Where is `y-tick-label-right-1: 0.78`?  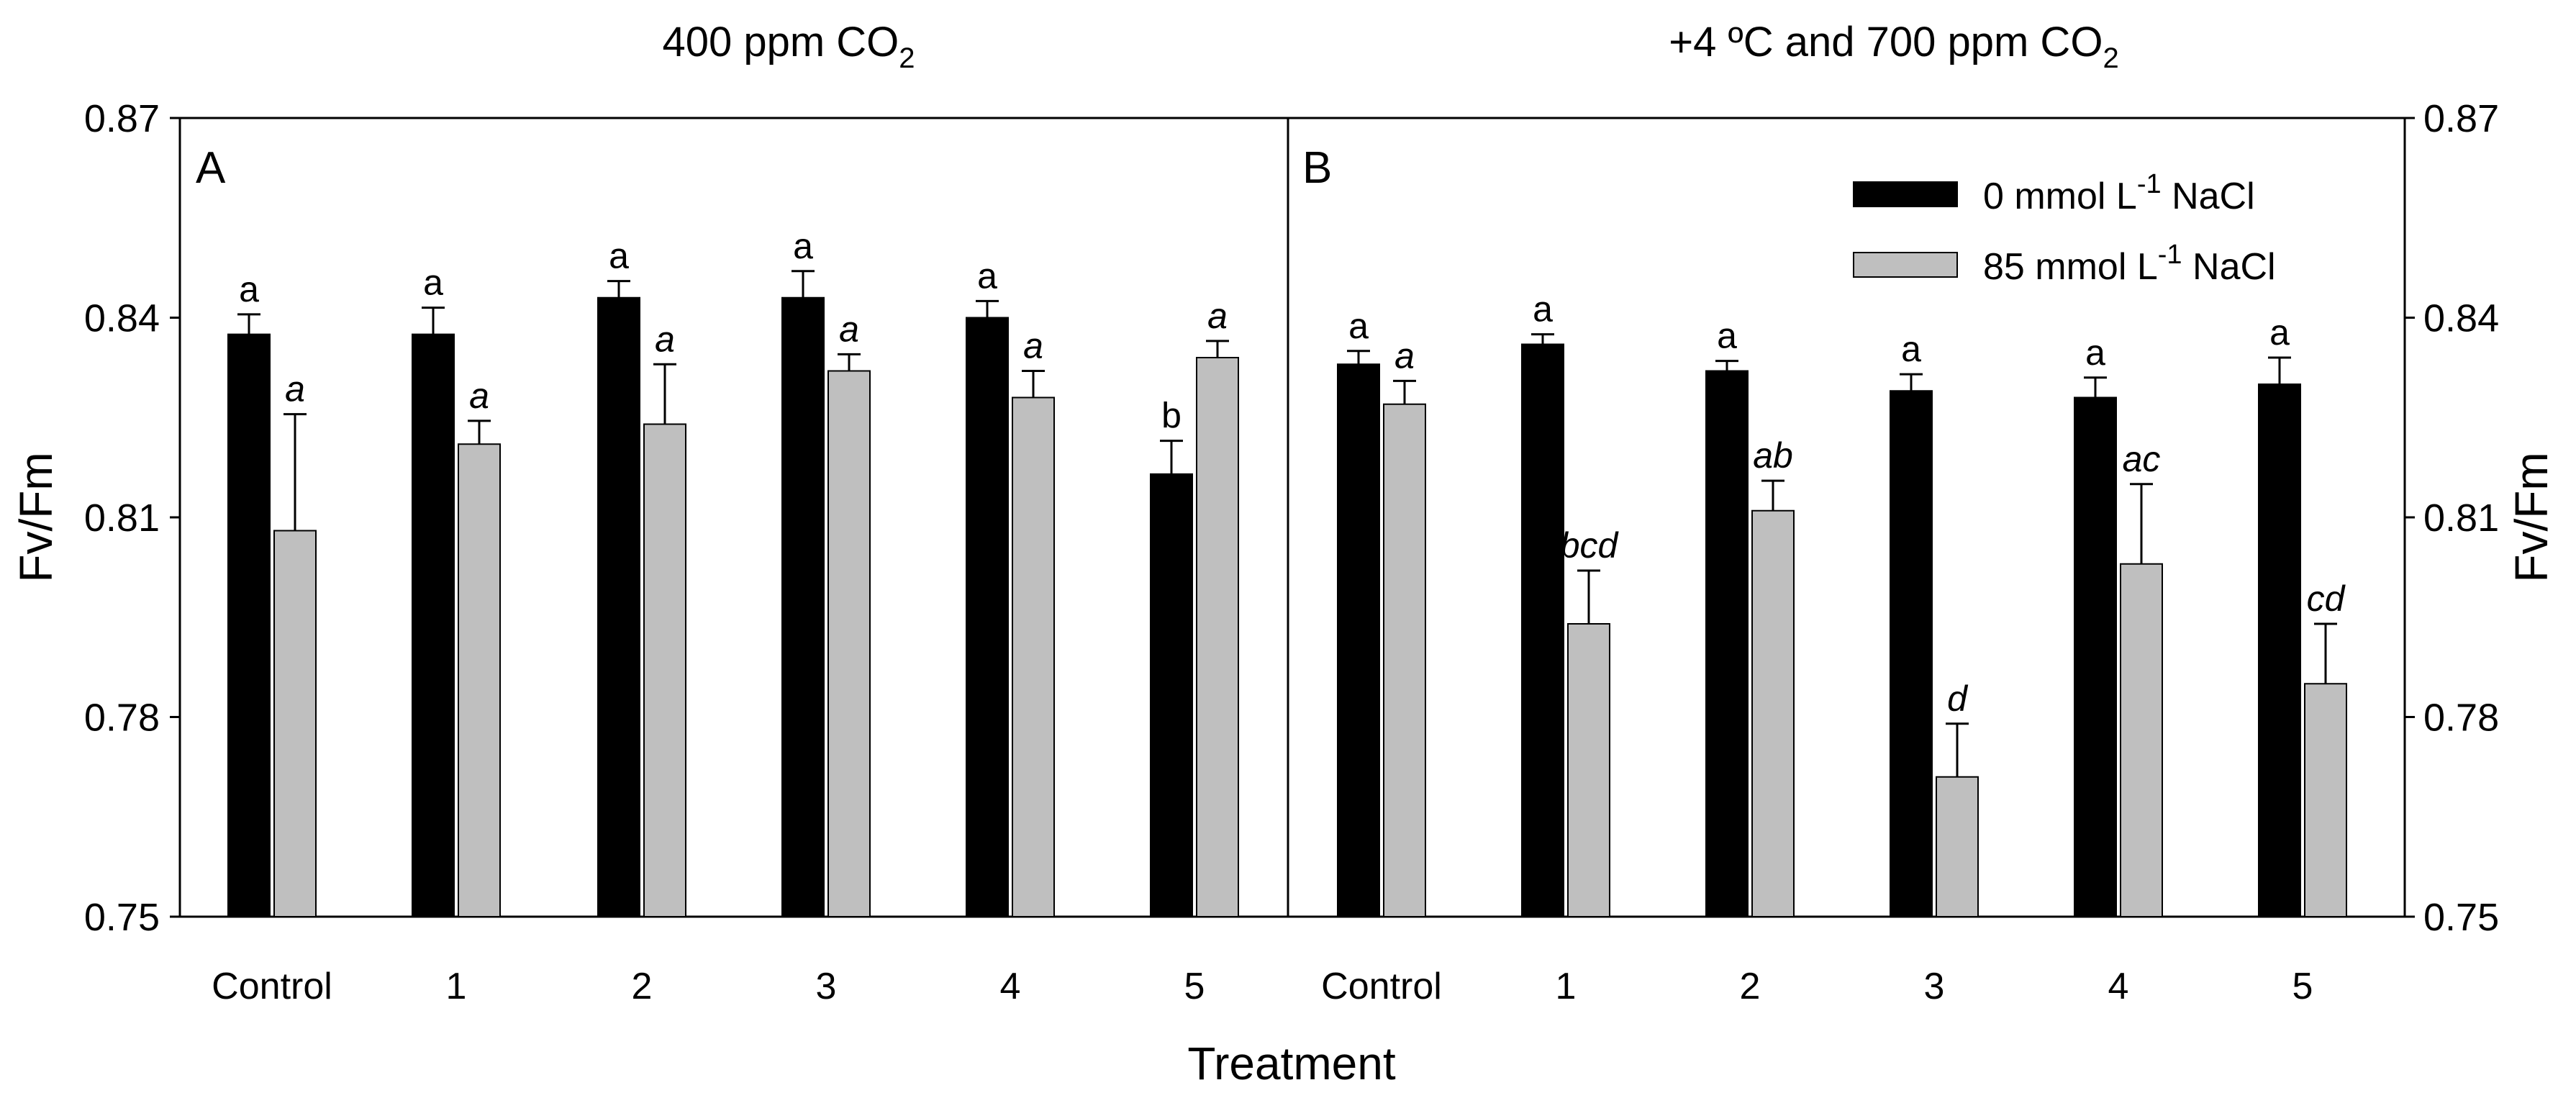 y-tick-label-right-1: 0.78 is located at coordinates (2461, 718).